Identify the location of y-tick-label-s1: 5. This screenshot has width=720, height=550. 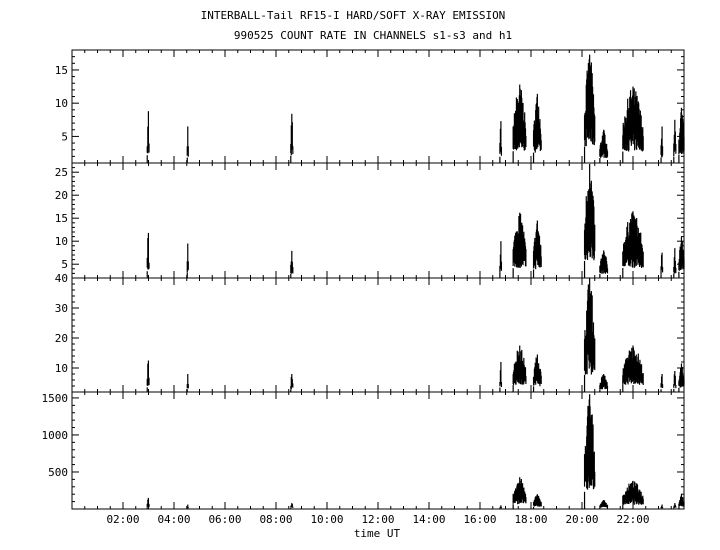
(64, 136).